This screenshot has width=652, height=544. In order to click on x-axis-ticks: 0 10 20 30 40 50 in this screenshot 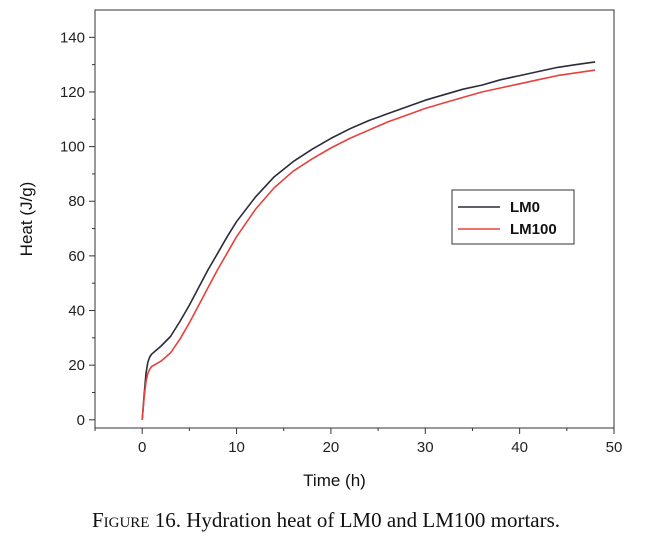, I will do `click(358, 442)`.